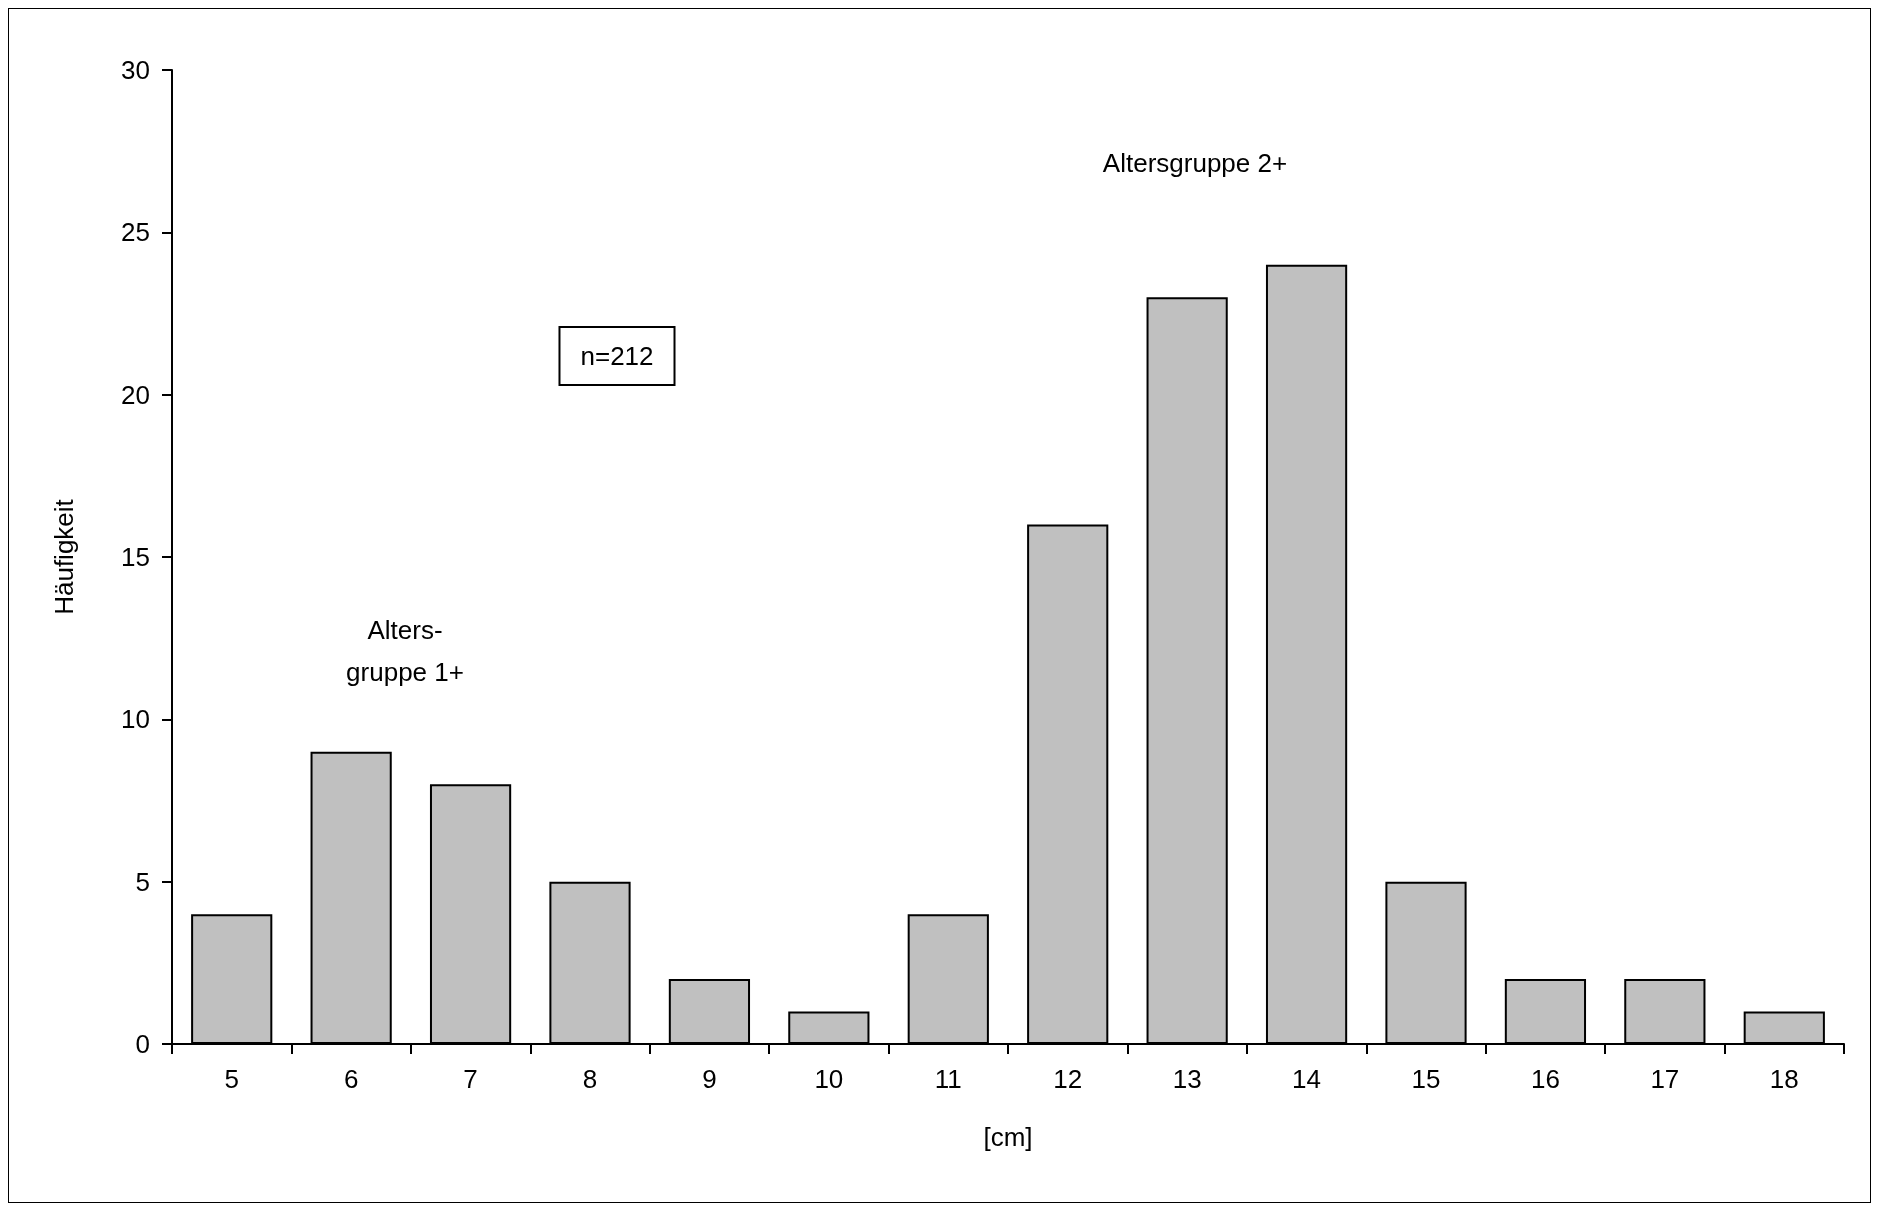 This screenshot has height=1211, width=1879. I want to click on x-axis-title: [cm], so click(1008, 1137).